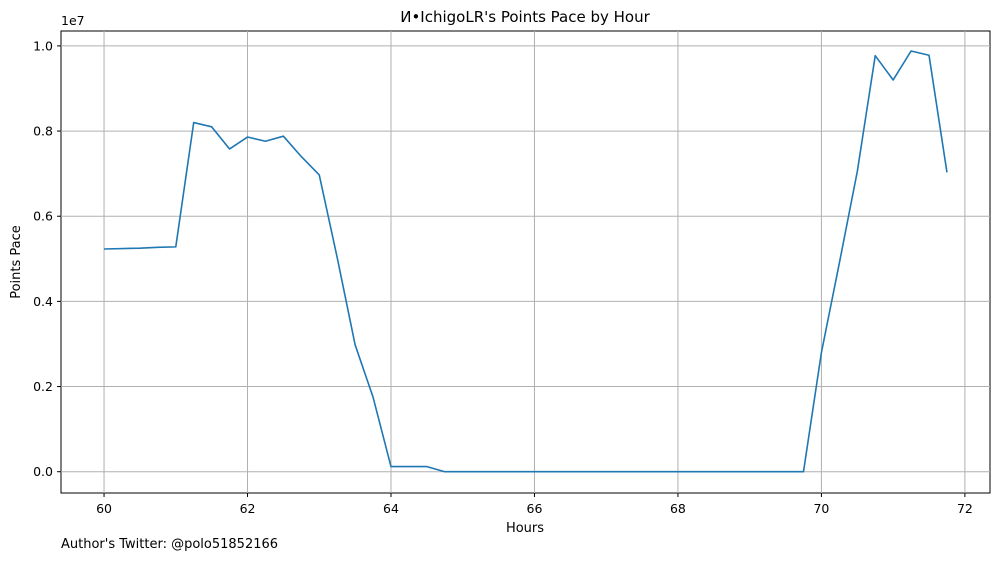  Describe the element at coordinates (535, 508) in the screenshot. I see `x-tick-label: 66` at that location.